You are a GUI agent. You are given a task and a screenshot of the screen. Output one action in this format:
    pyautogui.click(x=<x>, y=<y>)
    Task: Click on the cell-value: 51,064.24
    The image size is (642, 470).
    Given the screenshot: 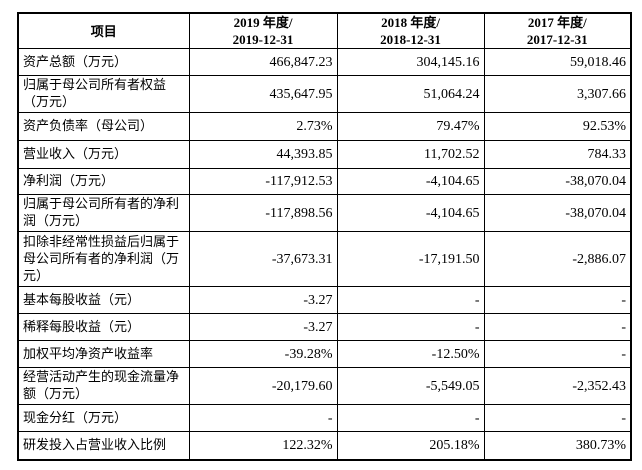 What is the action you would take?
    pyautogui.click(x=410, y=94)
    